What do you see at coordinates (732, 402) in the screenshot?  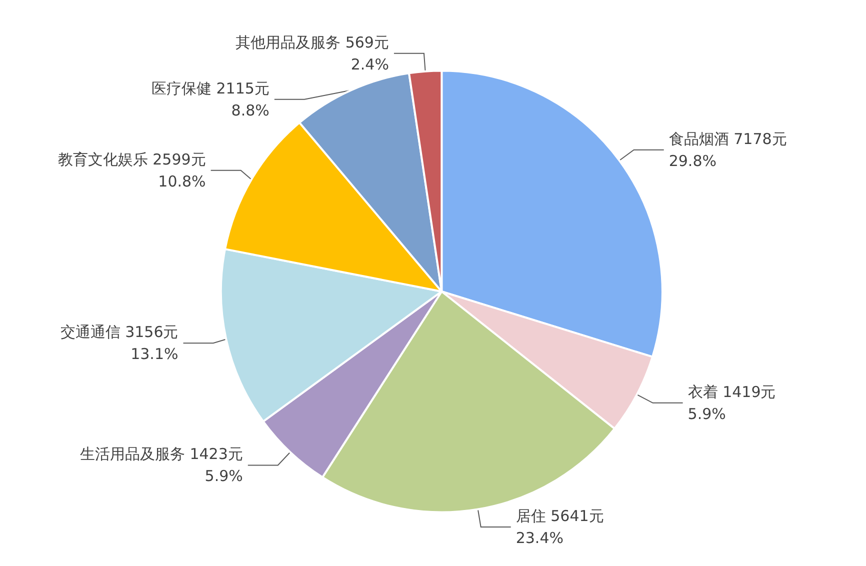 I see `slice-label: 衣着 1419元 5.9%` at bounding box center [732, 402].